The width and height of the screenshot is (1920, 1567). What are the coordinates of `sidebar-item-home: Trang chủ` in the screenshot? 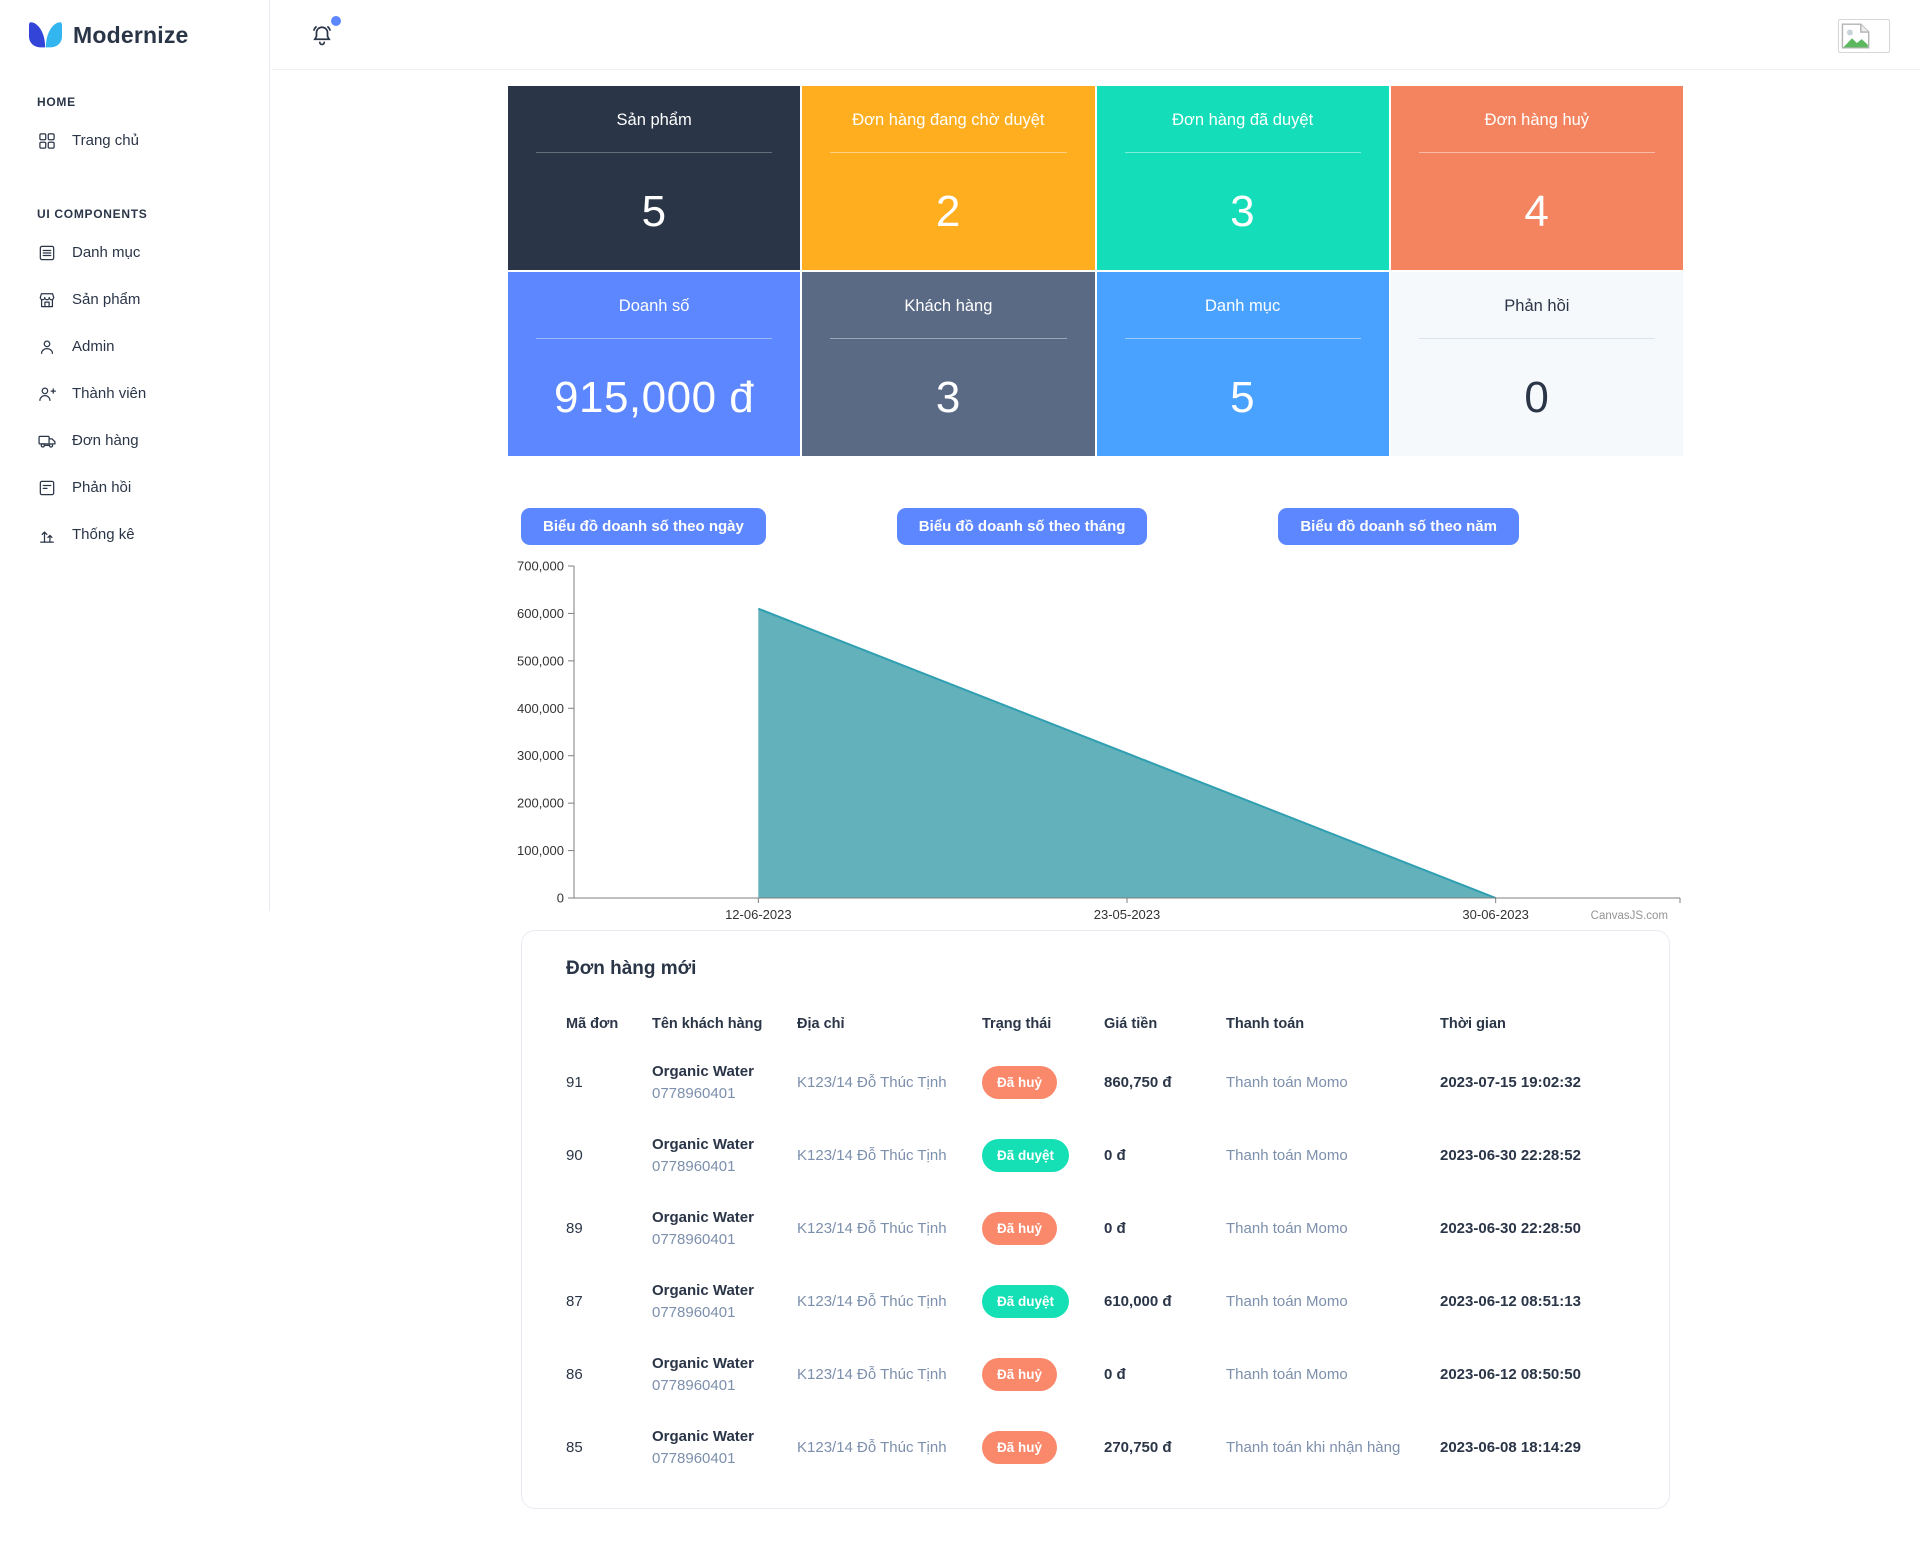 It's located at (134, 140).